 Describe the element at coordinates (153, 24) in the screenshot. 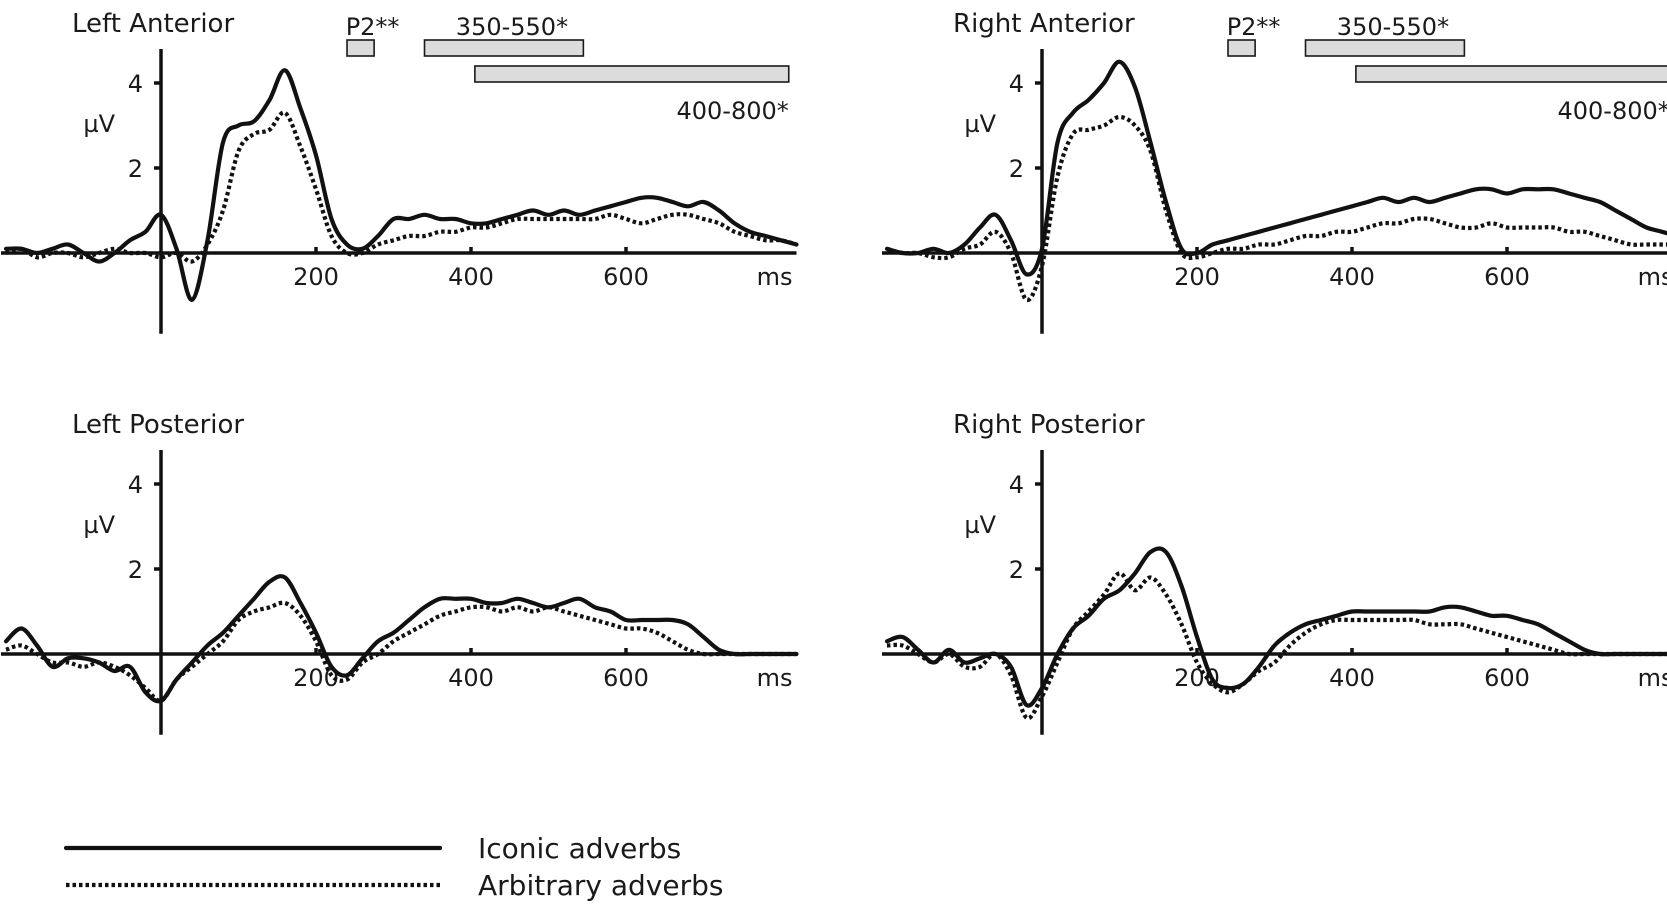

I see `panel-title: Left Anterior` at that location.